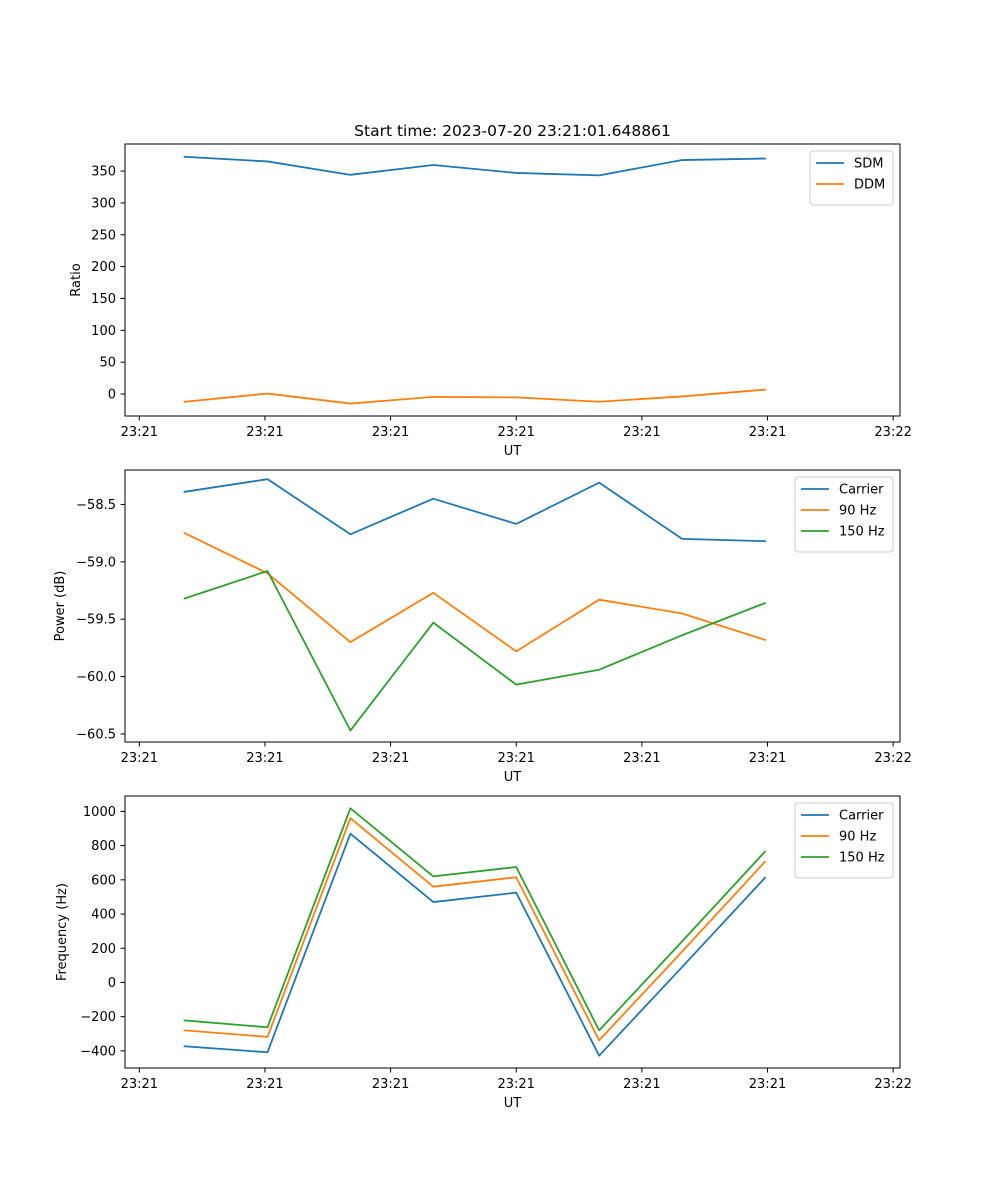 The image size is (1000, 1200). Describe the element at coordinates (103, 299) in the screenshot. I see `ratio-y-tick-label: 150` at that location.